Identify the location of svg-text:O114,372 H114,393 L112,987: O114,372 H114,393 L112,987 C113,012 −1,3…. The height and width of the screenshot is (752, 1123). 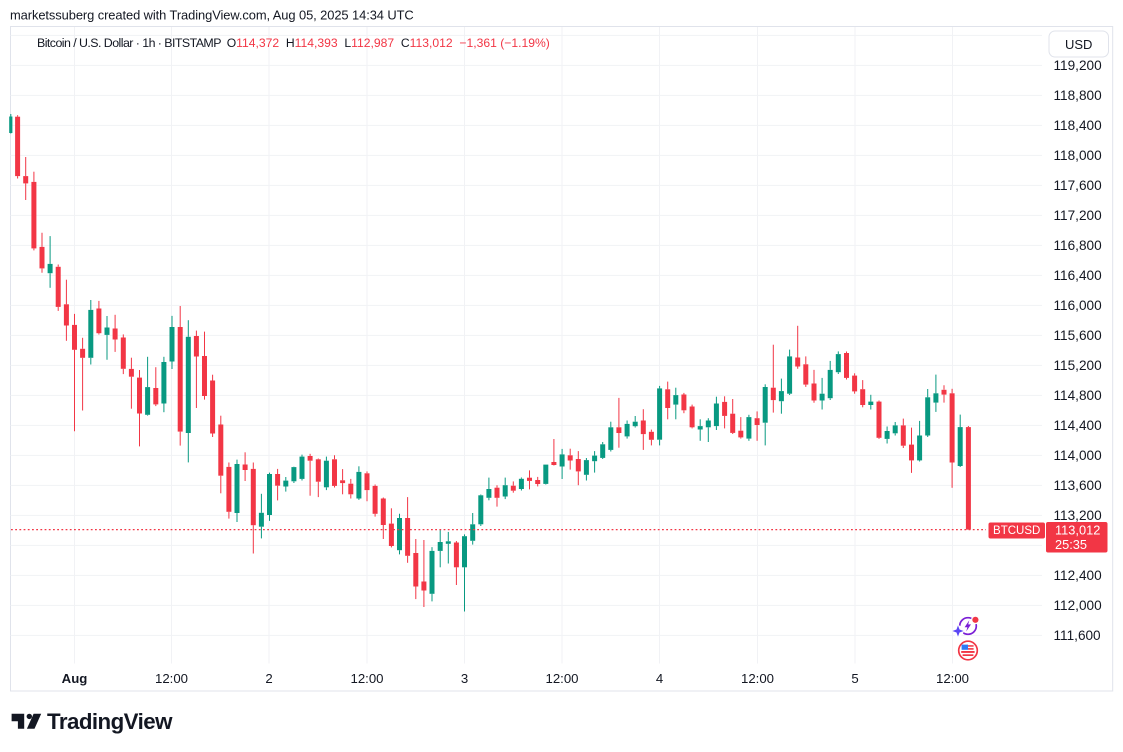
(388, 43).